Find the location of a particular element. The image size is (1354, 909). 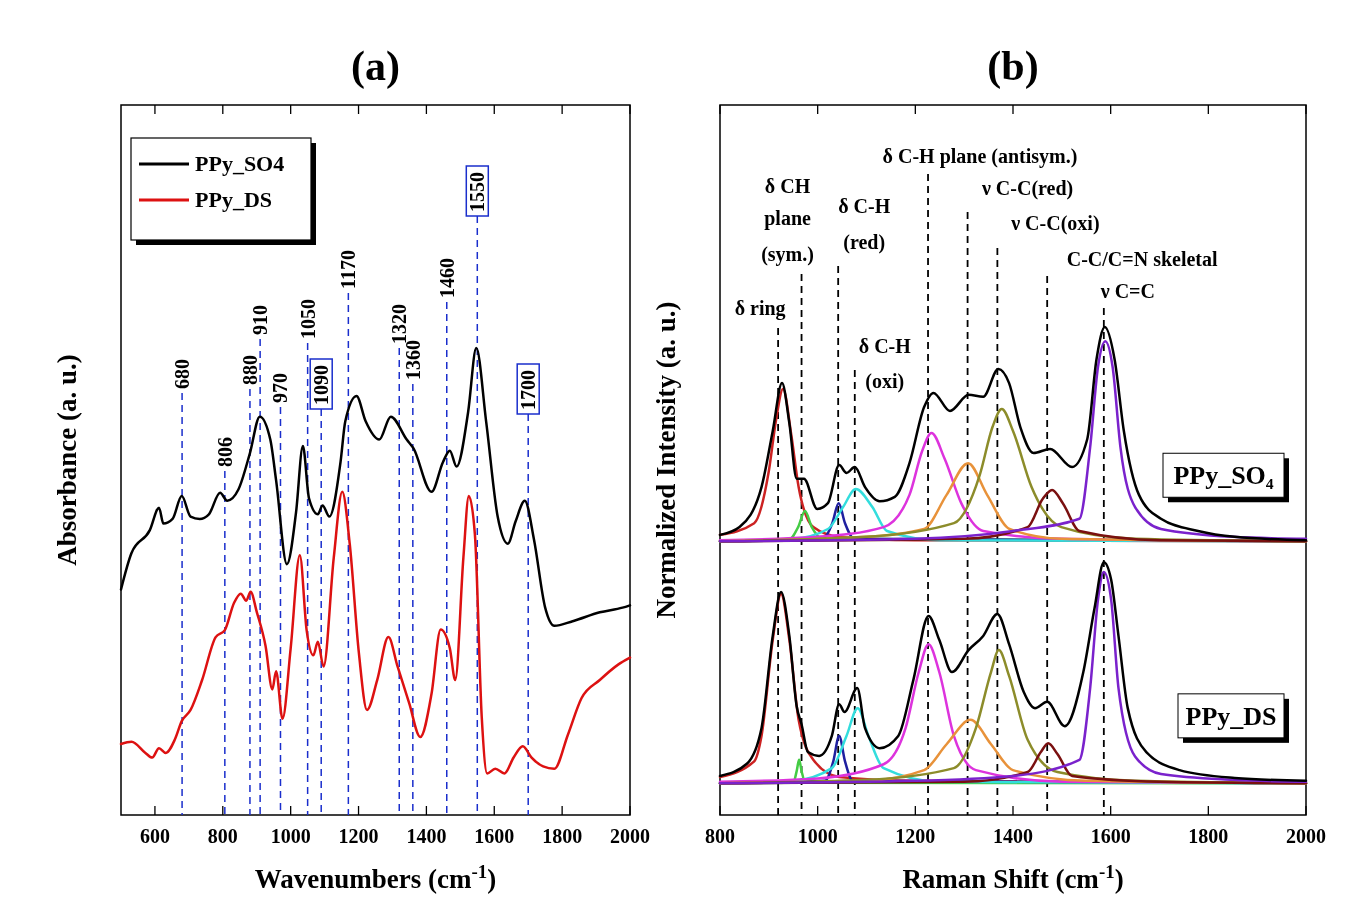

ref-line-label: 1050 is located at coordinates (307, 319).